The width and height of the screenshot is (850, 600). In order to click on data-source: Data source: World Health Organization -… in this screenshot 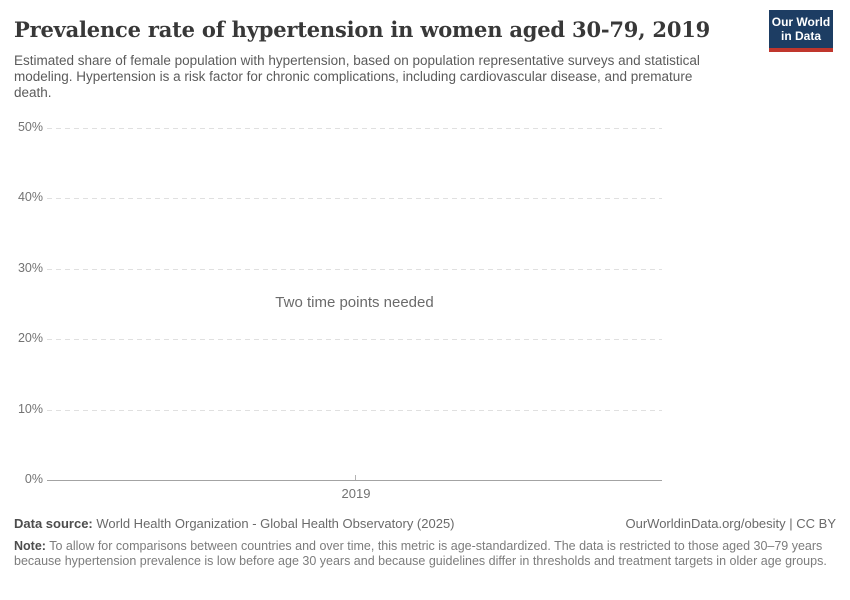, I will do `click(234, 524)`.